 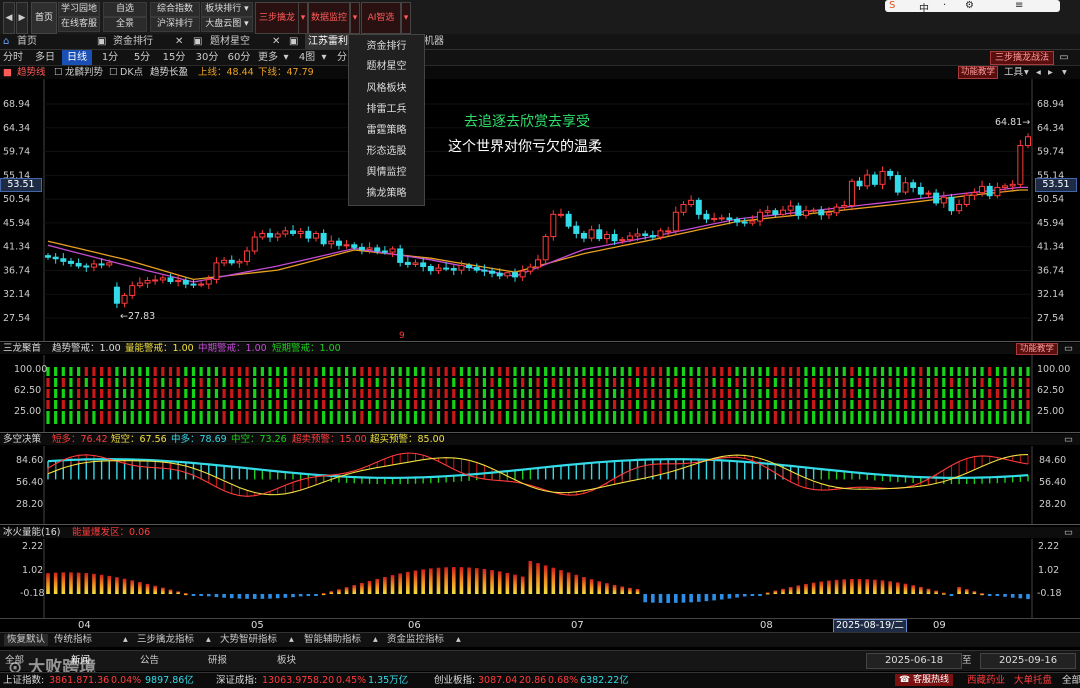 I want to click on legend-dk-checkbox: ☐, so click(x=113, y=72).